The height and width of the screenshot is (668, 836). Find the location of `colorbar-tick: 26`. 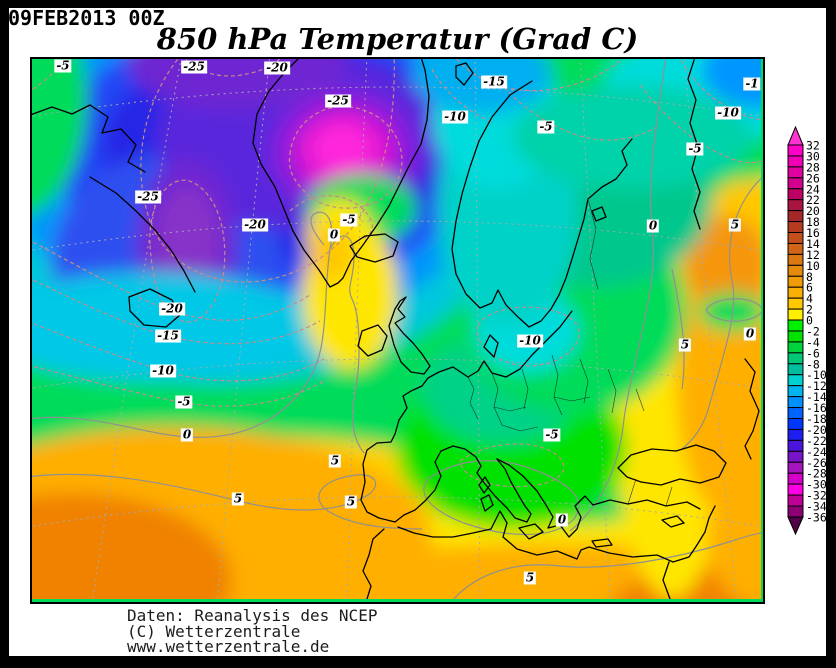

colorbar-tick: 26 is located at coordinates (813, 178).